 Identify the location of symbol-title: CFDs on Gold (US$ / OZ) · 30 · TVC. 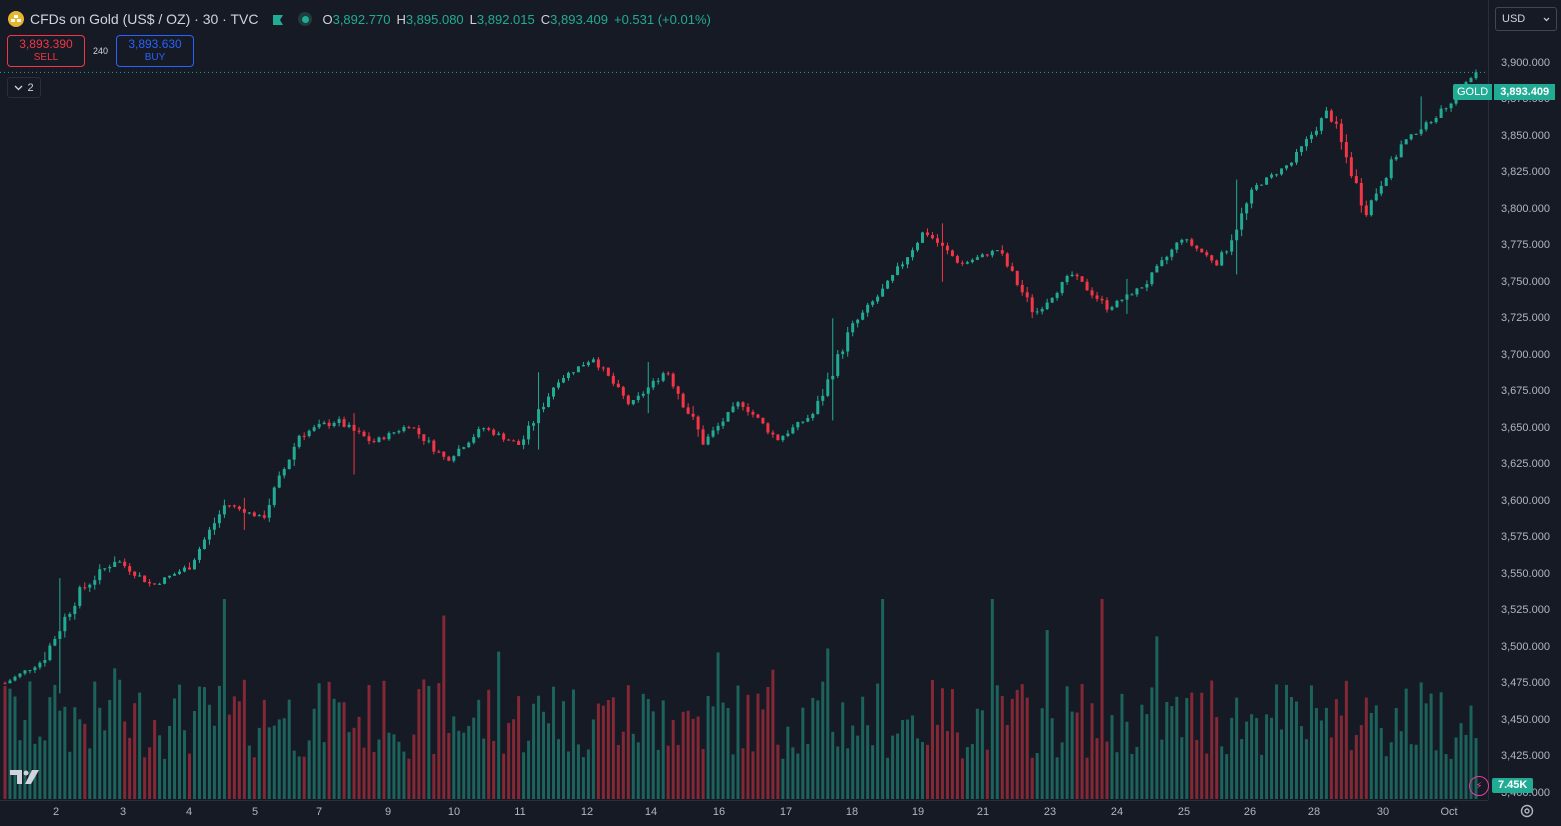
(144, 19).